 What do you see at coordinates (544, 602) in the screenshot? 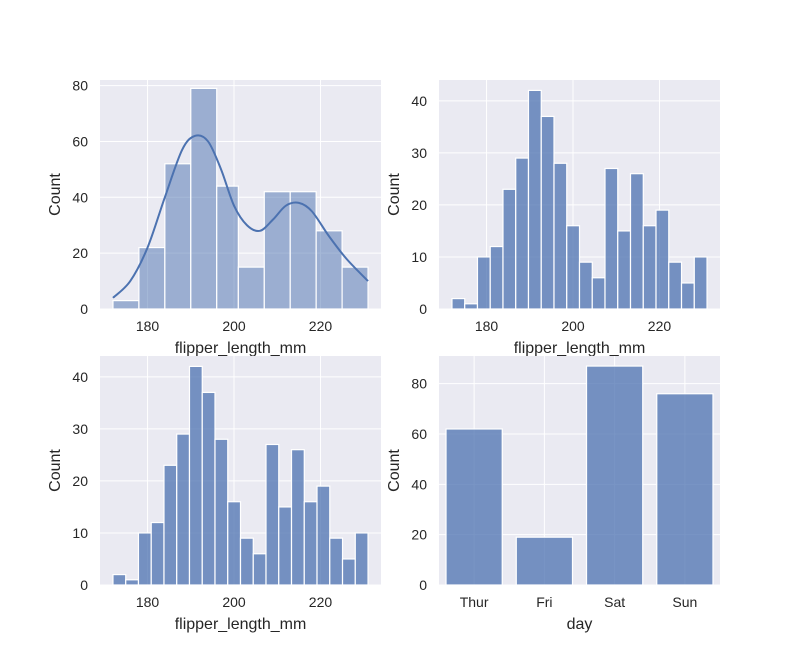
I see `x-tick-label: Fri` at bounding box center [544, 602].